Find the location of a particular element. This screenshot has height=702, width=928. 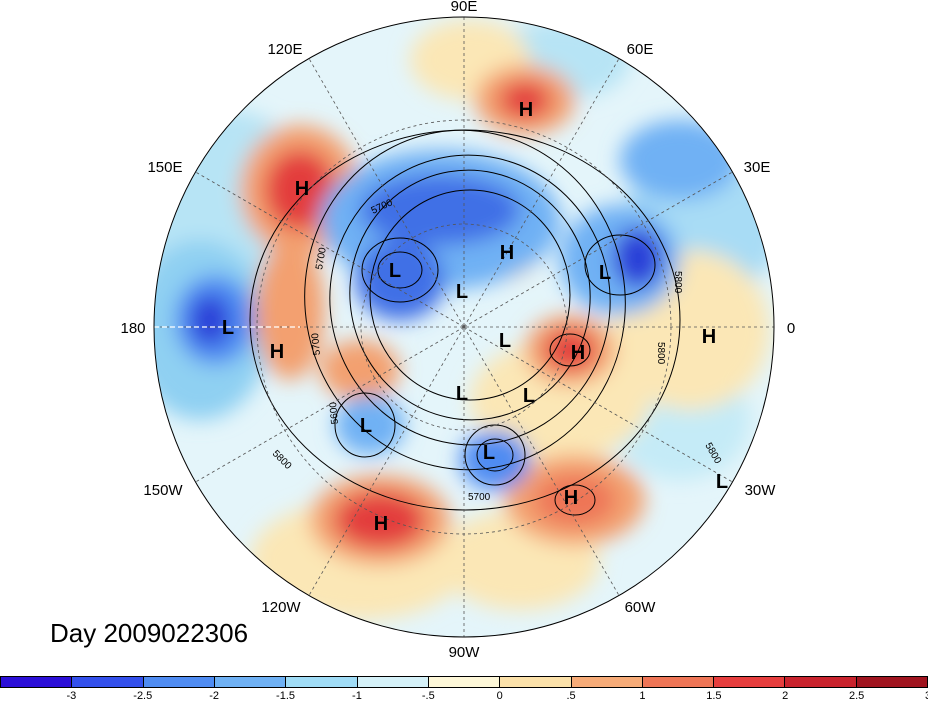

colorbar-tick-label: 2 is located at coordinates (785, 696).